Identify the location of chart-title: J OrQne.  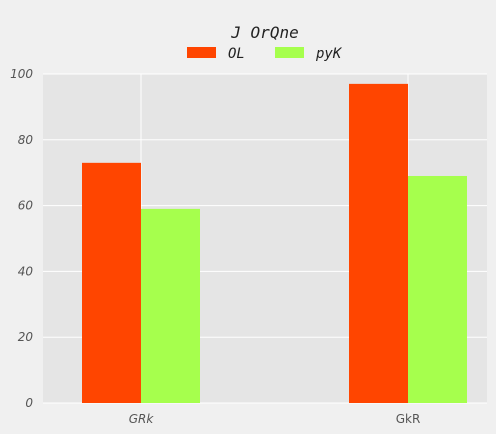
(264, 32).